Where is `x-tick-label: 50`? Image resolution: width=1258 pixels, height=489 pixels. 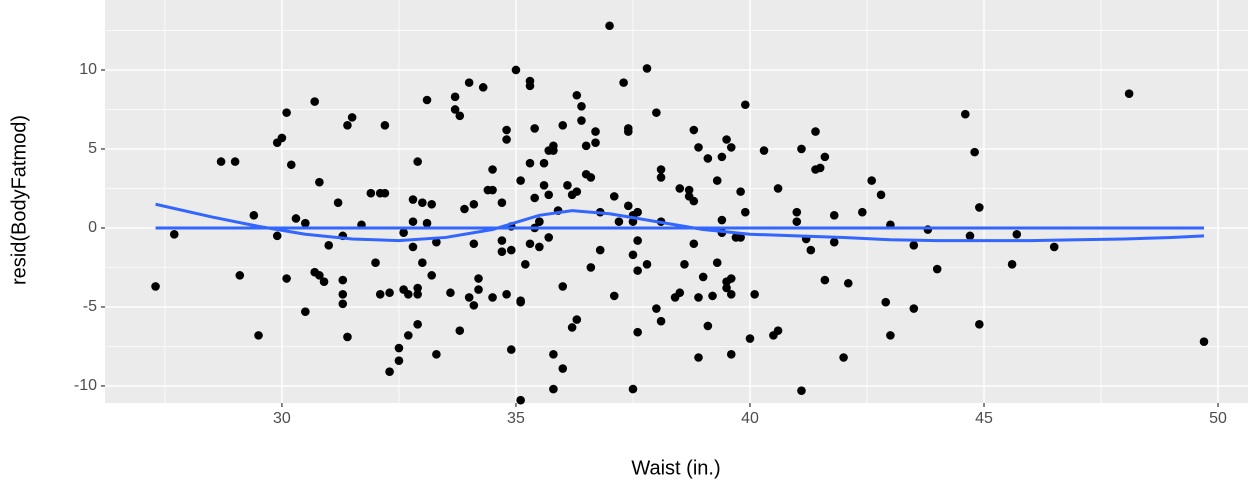
x-tick-label: 50 is located at coordinates (1218, 418).